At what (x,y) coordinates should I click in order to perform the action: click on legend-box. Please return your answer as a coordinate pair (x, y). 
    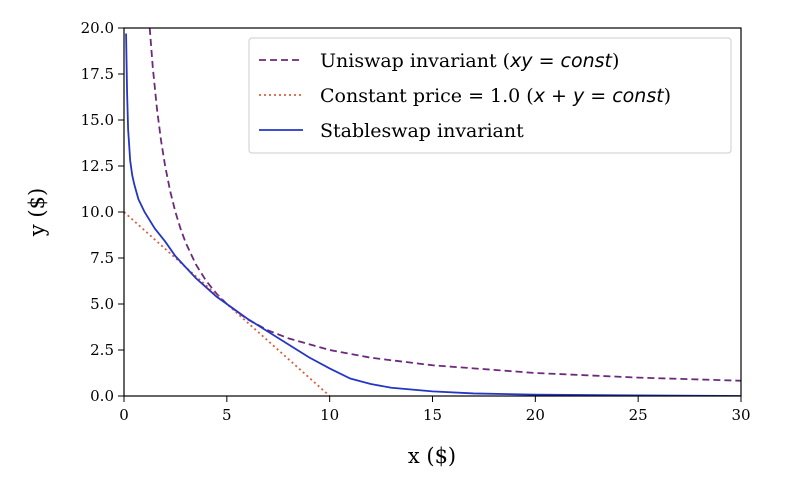
    Looking at the image, I should click on (490, 95).